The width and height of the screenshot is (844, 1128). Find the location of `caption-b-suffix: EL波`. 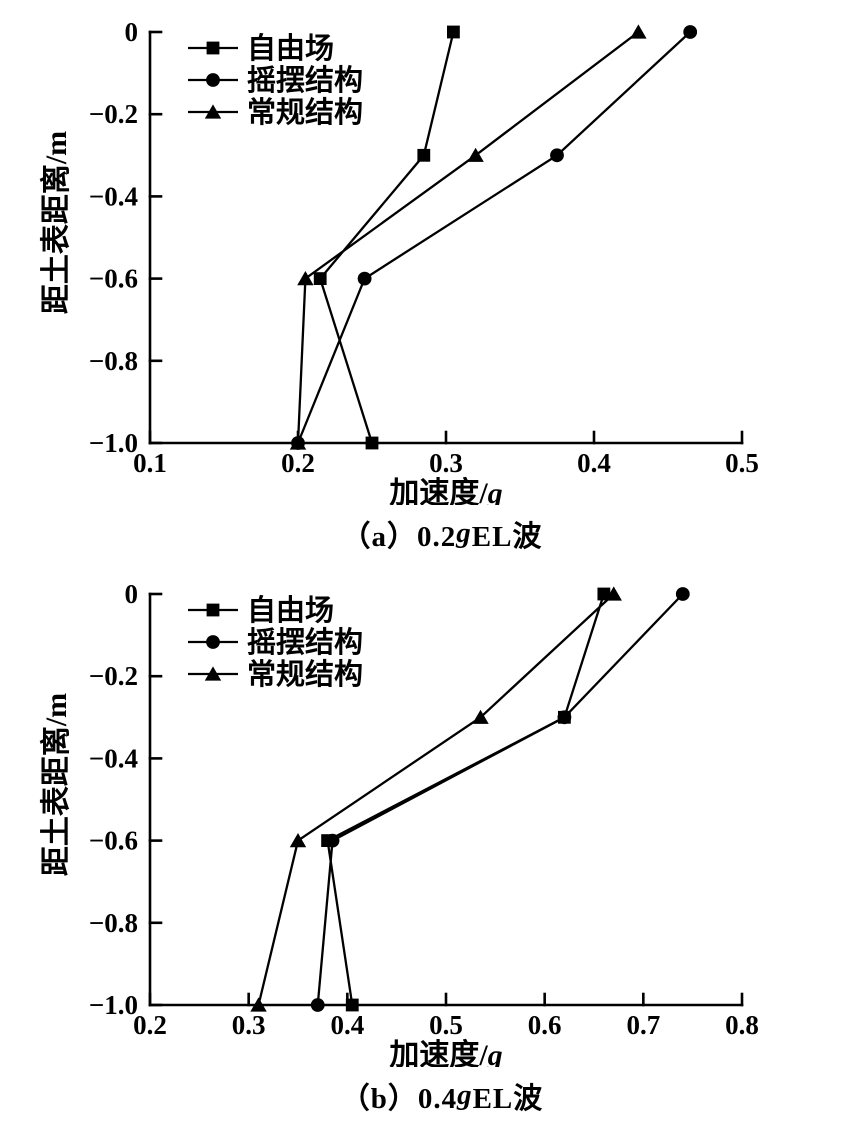

caption-b-suffix: EL波 is located at coordinates (508, 1098).